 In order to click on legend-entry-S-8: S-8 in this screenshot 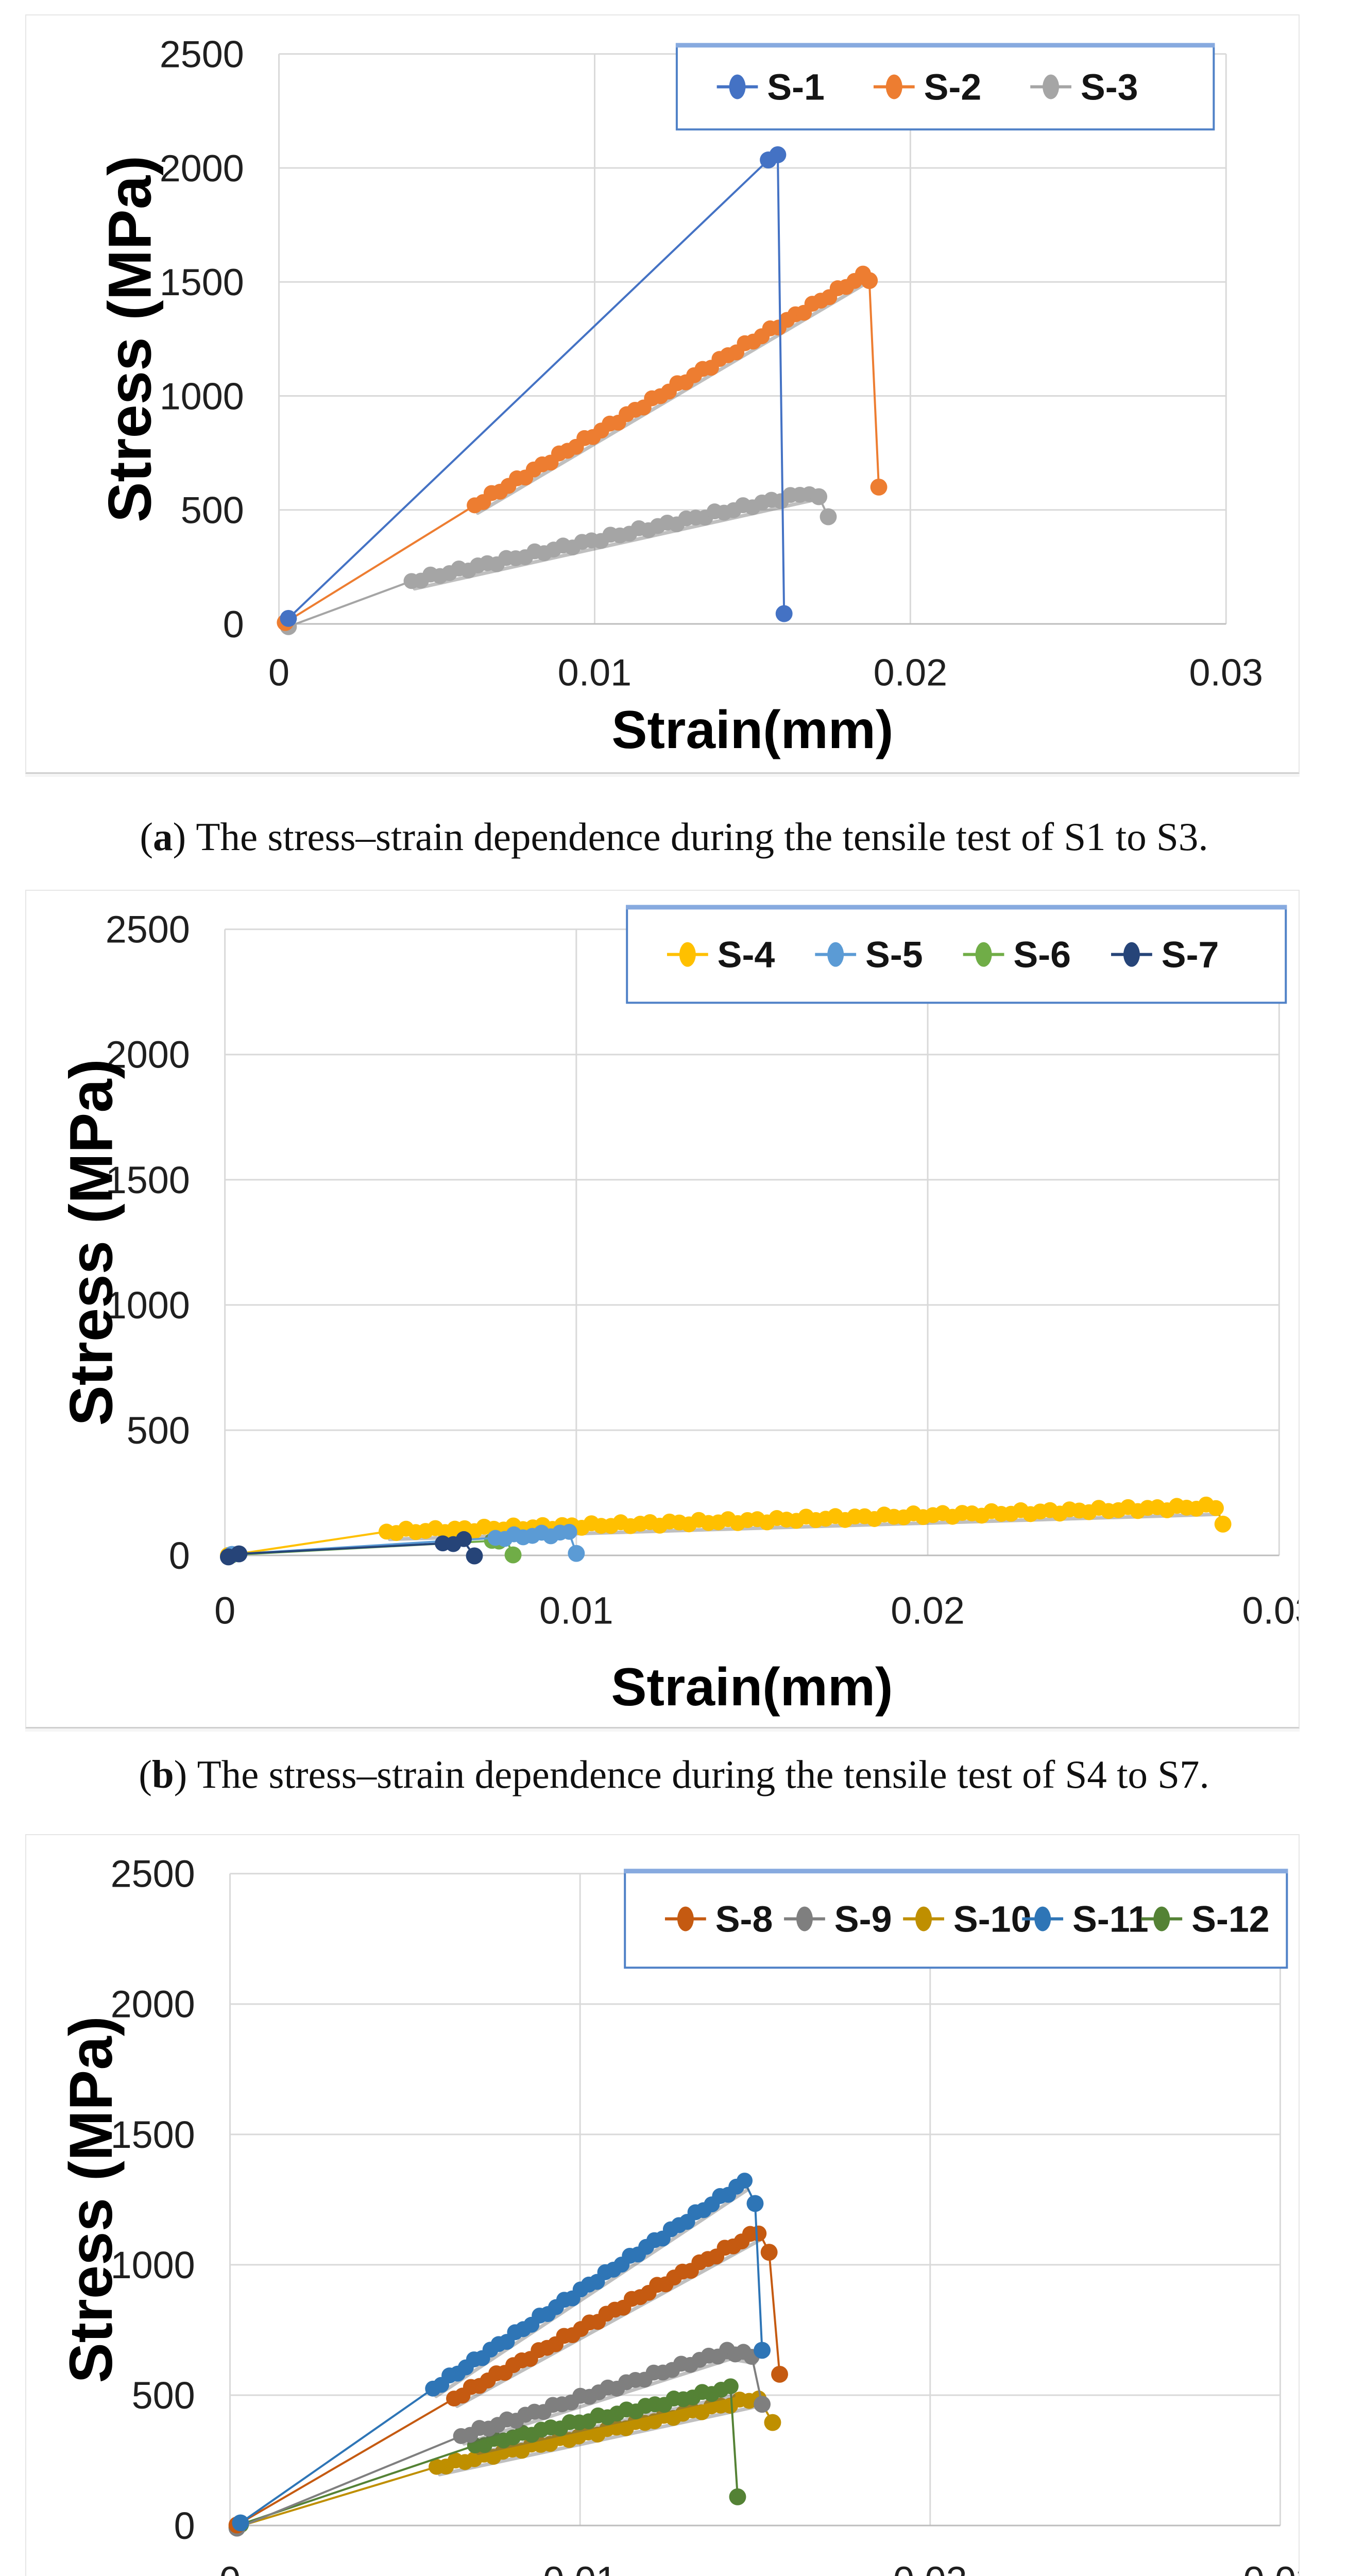, I will do `click(718, 1919)`.